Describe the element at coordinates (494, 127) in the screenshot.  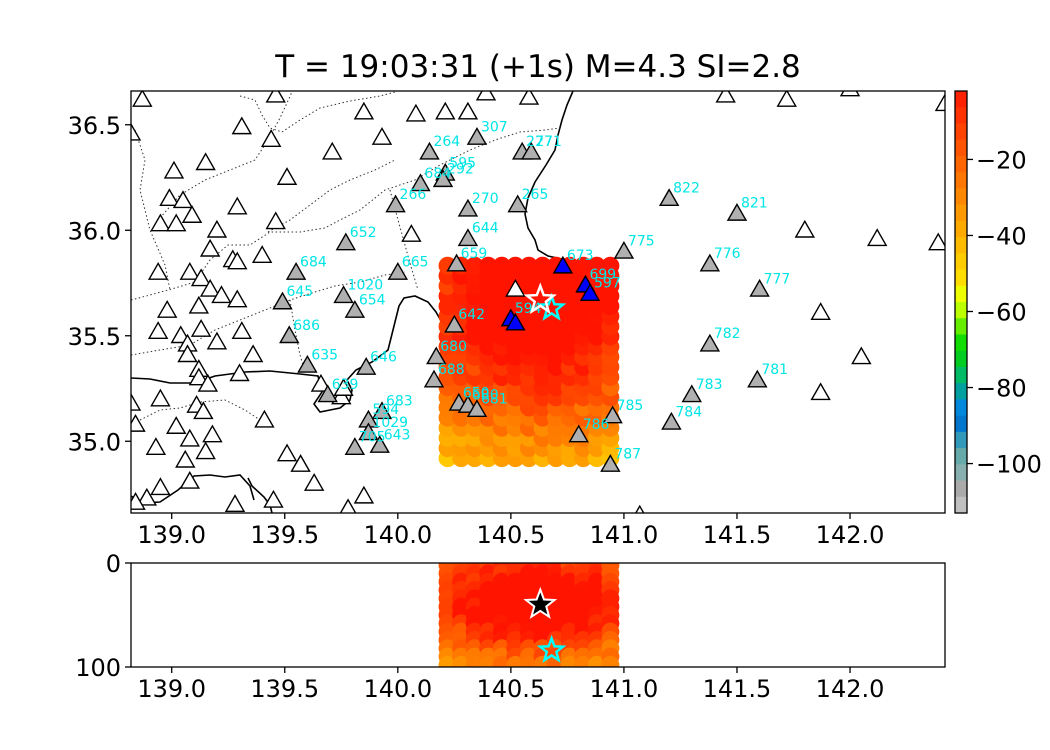
I see `station-label: 307` at that location.